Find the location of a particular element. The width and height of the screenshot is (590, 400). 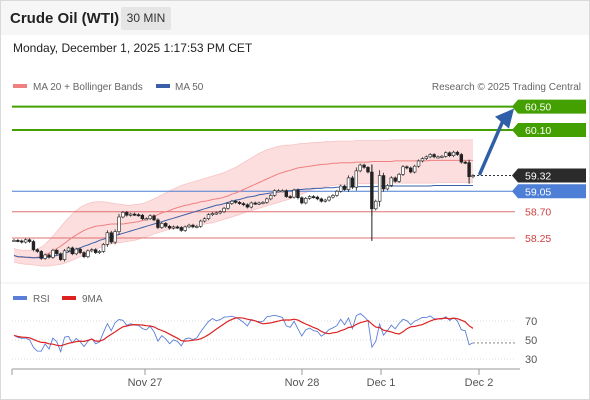

x-tick-label: Dec 2 is located at coordinates (479, 383).